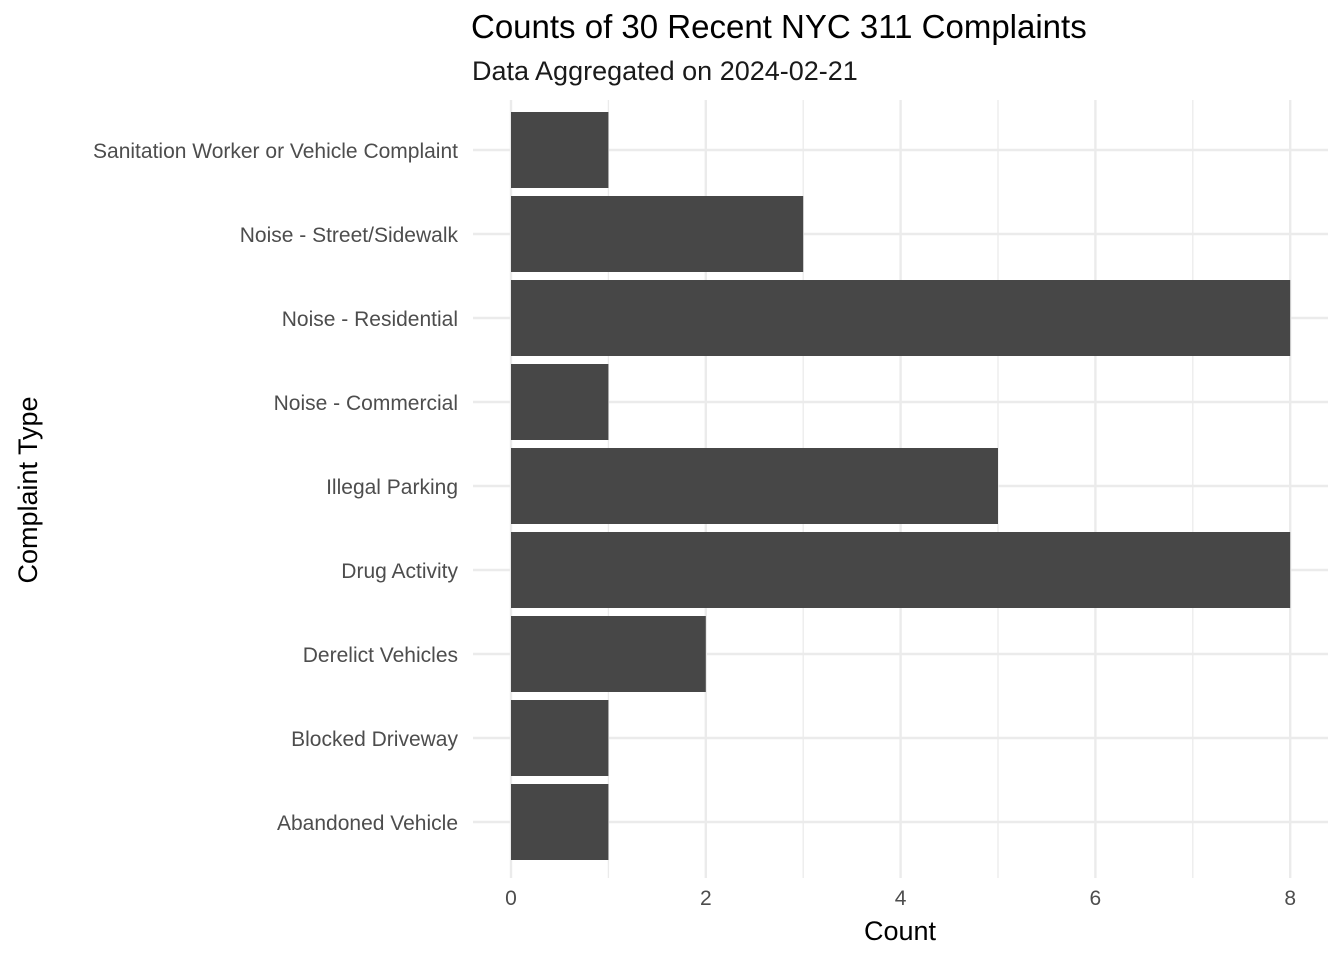 This screenshot has height=960, width=1344. Describe the element at coordinates (380, 655) in the screenshot. I see `y-tick-label: Derelict Vehicles` at that location.